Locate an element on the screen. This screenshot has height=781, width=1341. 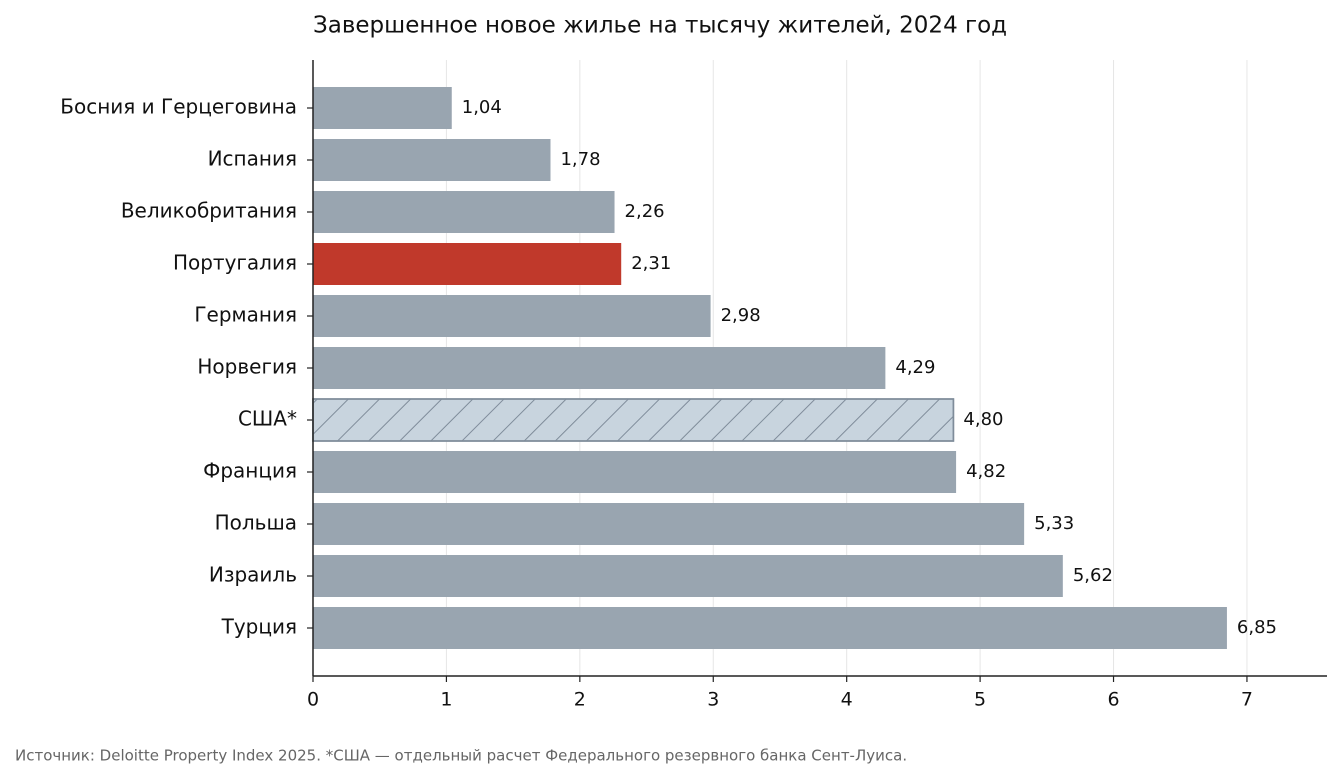
x-tick-label: 4 is located at coordinates (847, 700).